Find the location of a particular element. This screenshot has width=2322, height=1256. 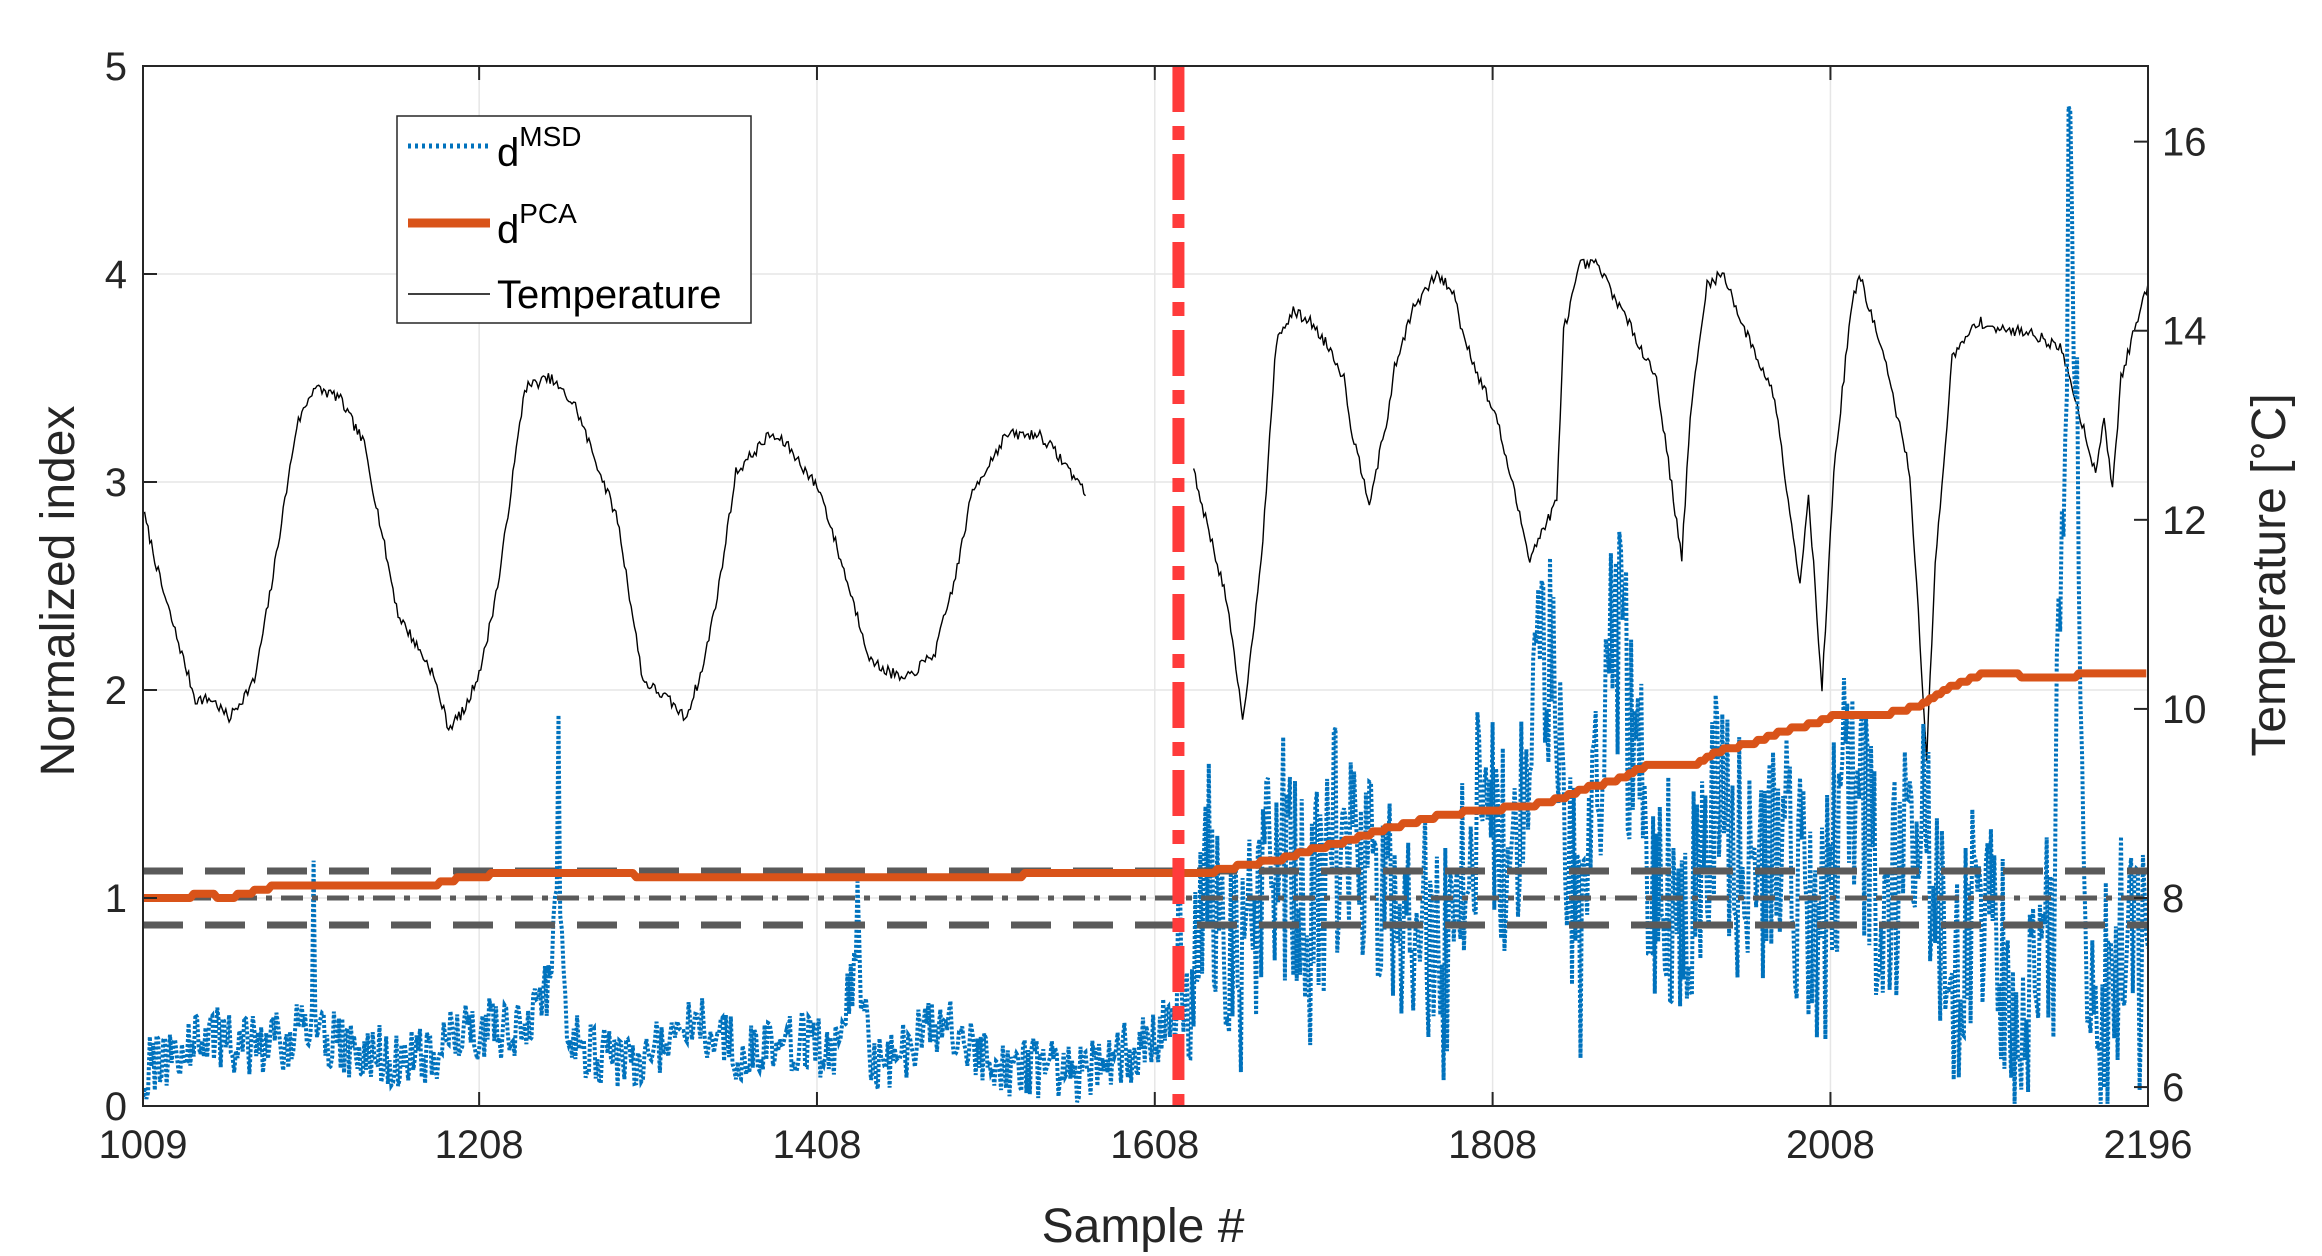

x-tick-label: 2008 is located at coordinates (1830, 1145).